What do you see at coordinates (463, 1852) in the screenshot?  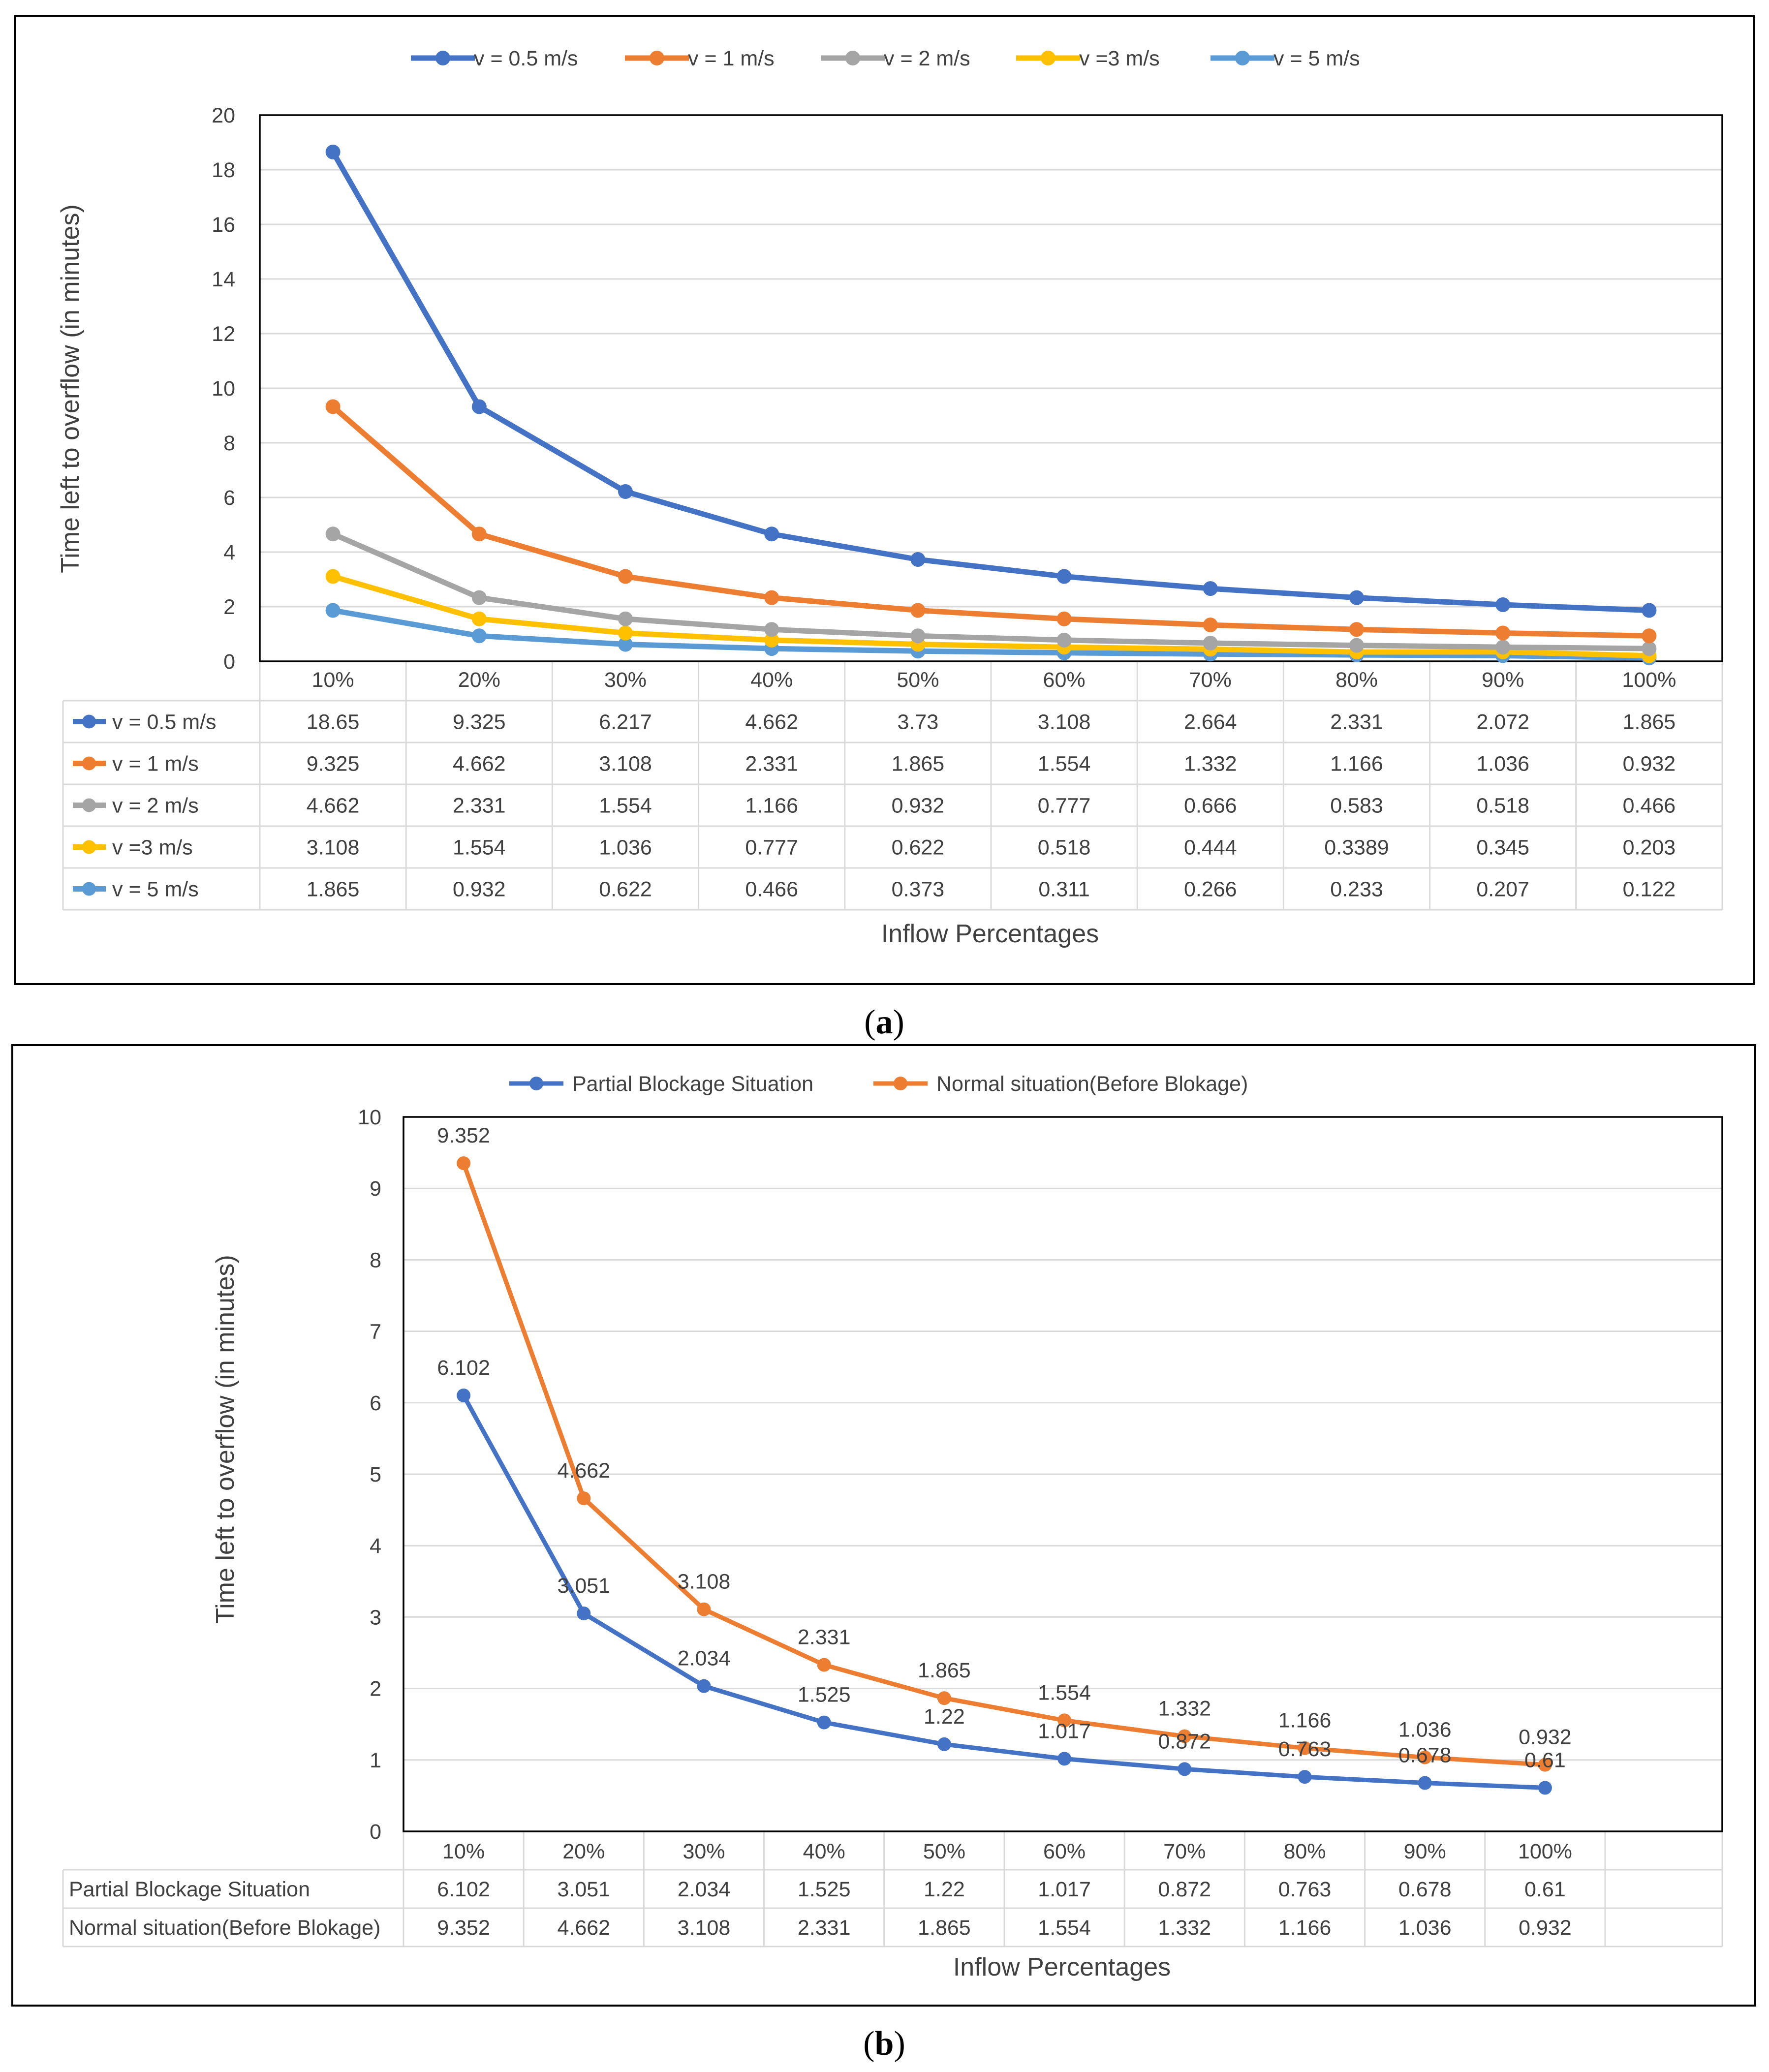 I see `x-category-label: 10%` at bounding box center [463, 1852].